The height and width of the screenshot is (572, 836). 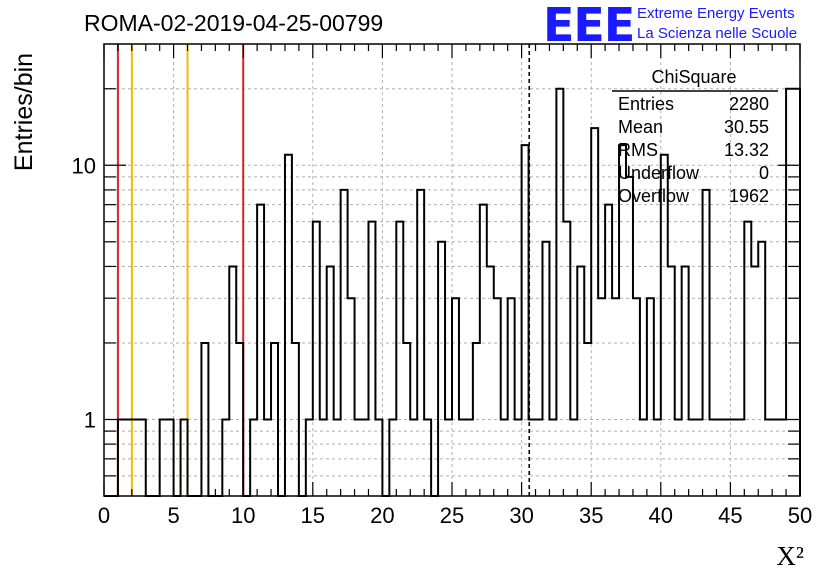 What do you see at coordinates (173, 515) in the screenshot?
I see `x-tick-label: 5` at bounding box center [173, 515].